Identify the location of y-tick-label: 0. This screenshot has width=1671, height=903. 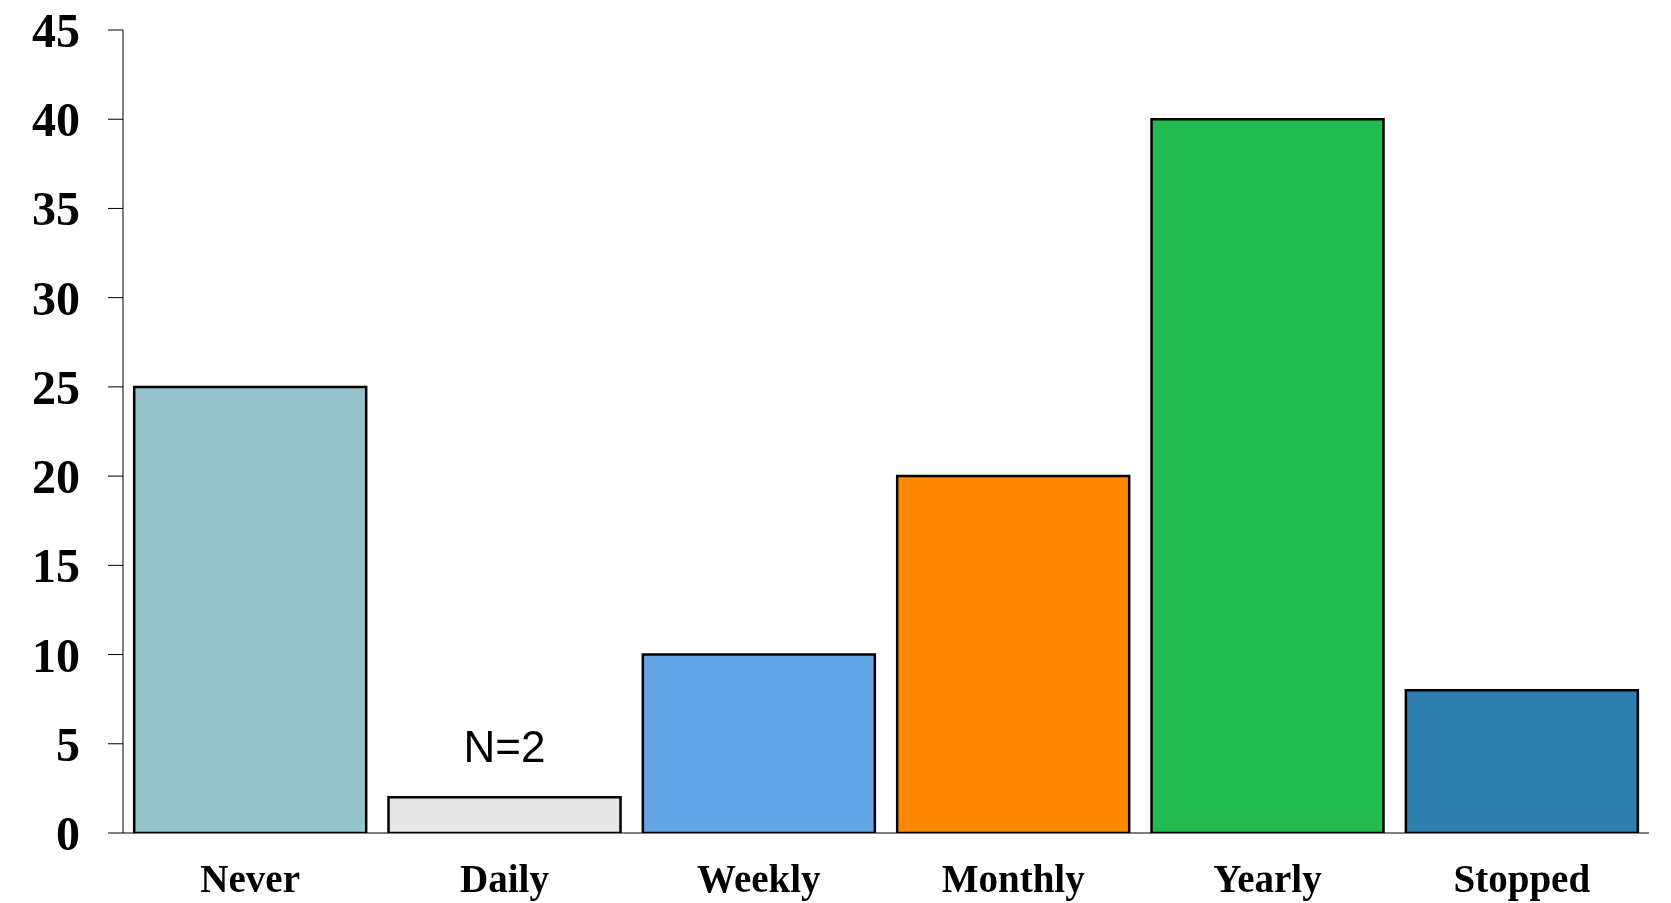
(68, 834).